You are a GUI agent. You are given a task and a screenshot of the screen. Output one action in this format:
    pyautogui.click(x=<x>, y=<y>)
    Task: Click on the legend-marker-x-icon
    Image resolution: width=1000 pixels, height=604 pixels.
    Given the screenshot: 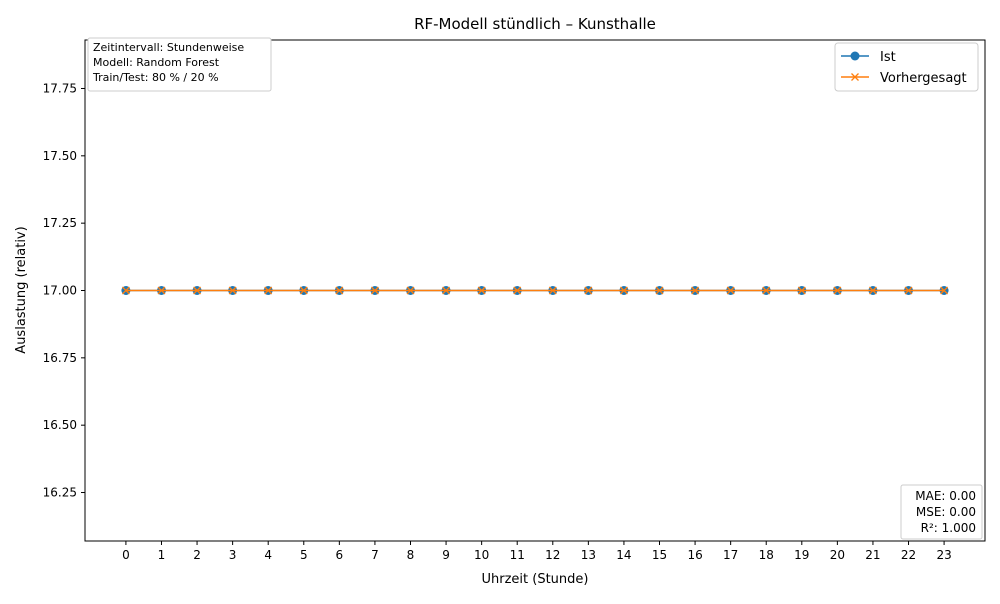 What is the action you would take?
    pyautogui.click(x=855, y=77)
    